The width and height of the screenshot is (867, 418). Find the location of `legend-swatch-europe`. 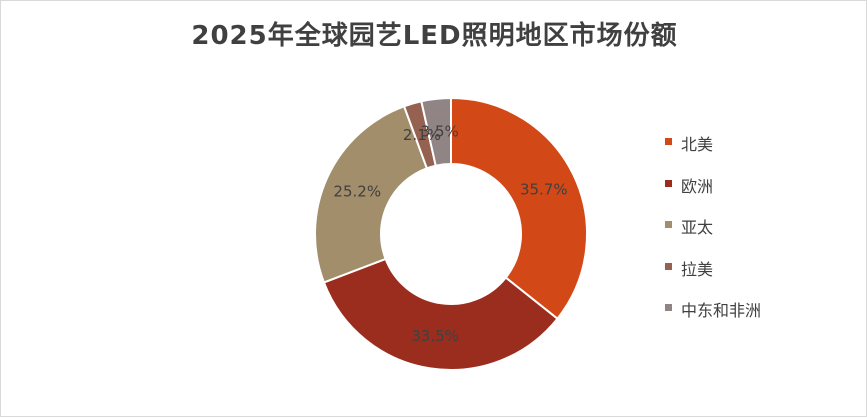

legend-swatch-europe is located at coordinates (668, 183).